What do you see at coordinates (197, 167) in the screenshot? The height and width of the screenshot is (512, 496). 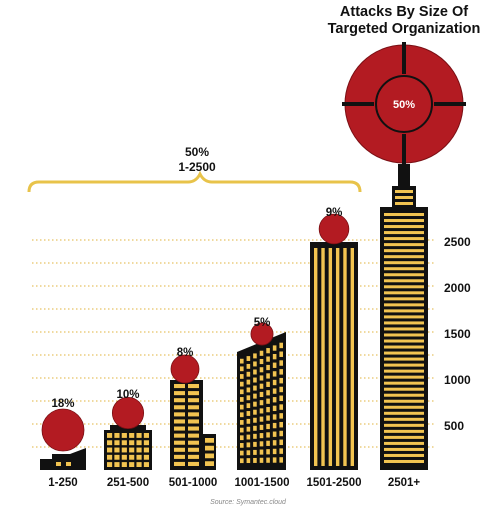 I see `bracket-range: 1-2500` at bounding box center [197, 167].